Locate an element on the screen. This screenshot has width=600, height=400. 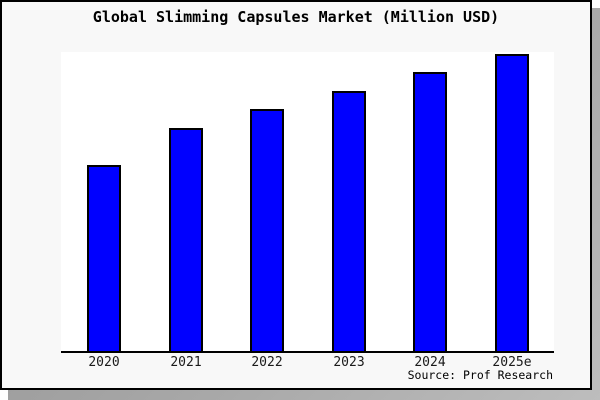
bar-2025e is located at coordinates (512, 203).